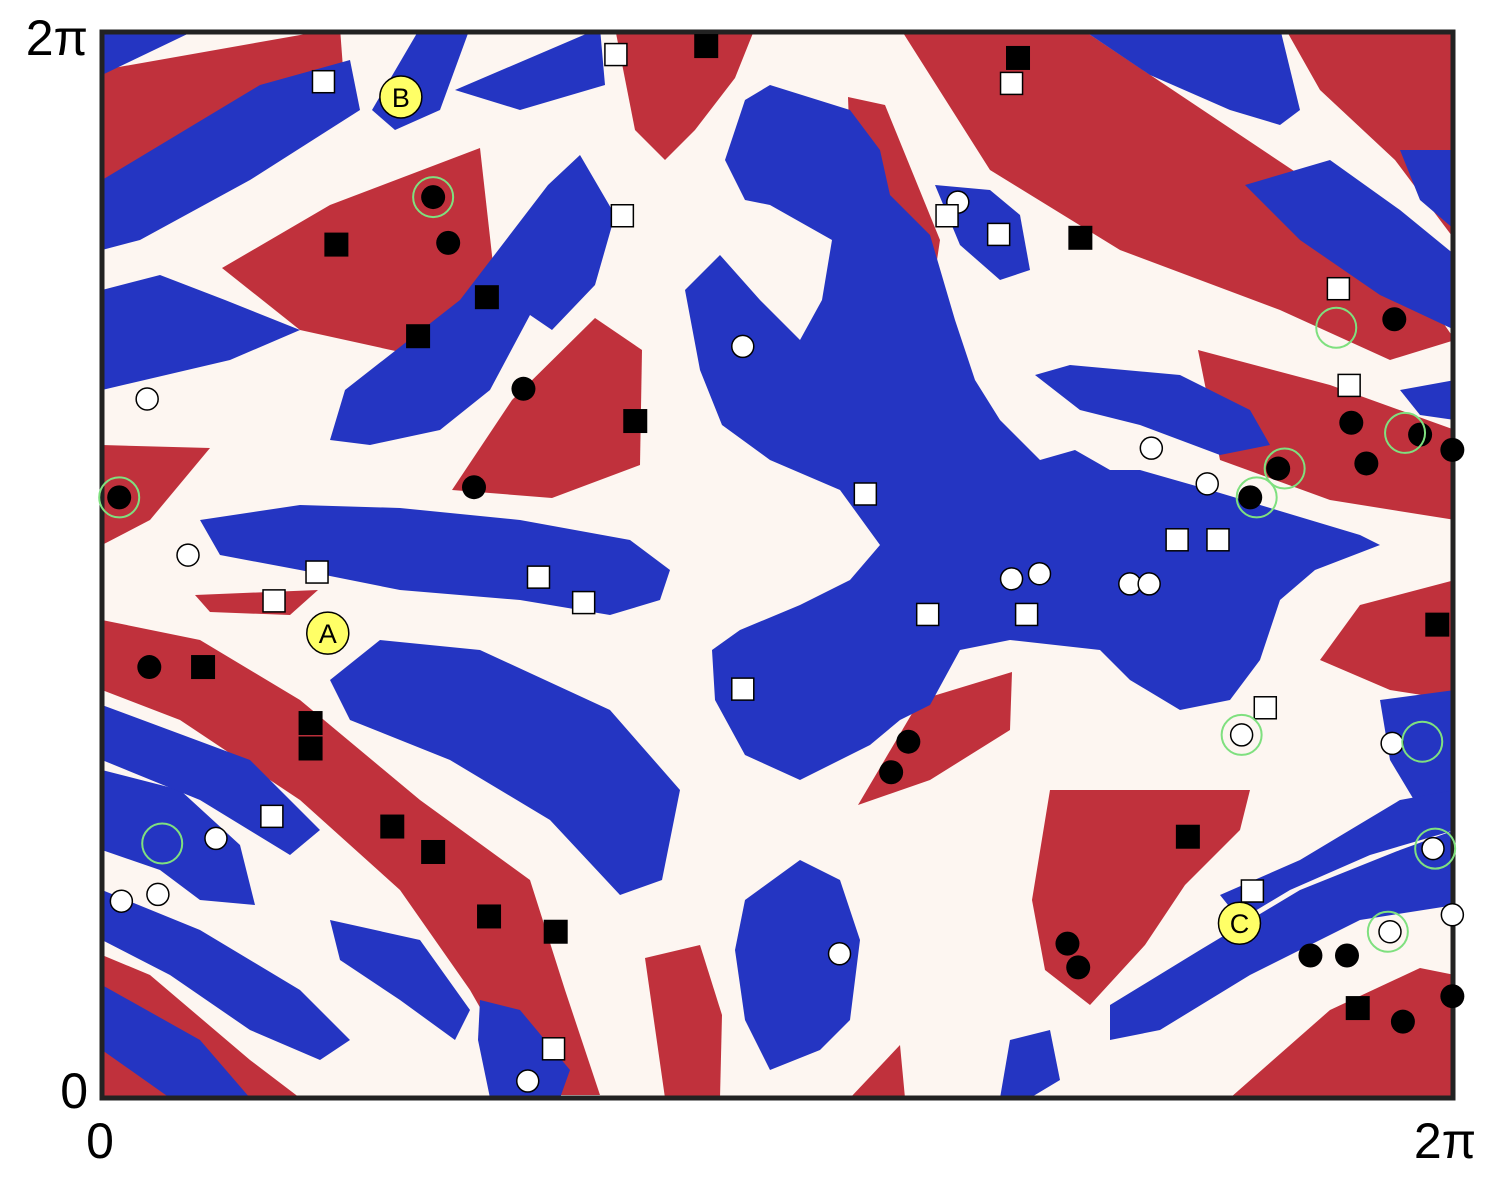 This screenshot has height=1180, width=1498. I want to click on annotation-label: B, so click(401, 98).